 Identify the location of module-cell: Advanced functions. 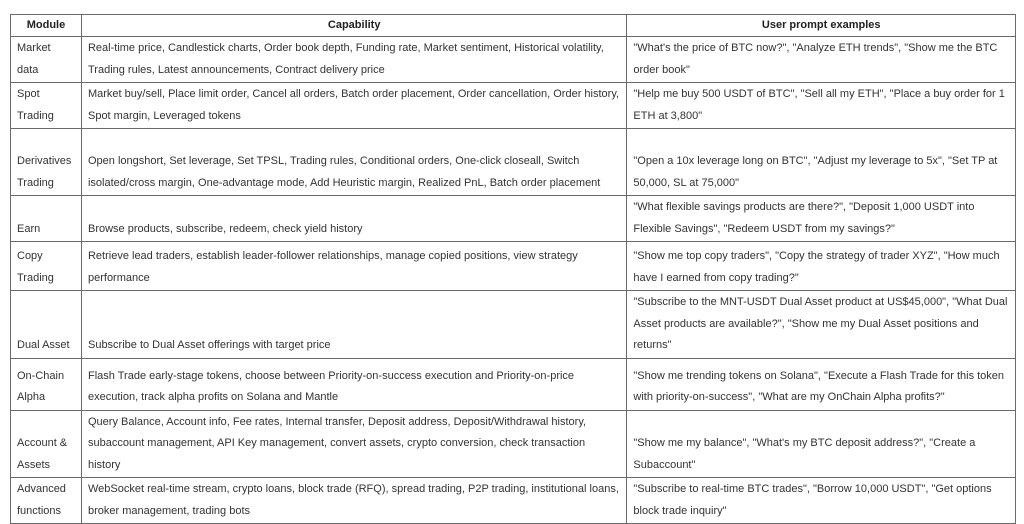
(46, 500).